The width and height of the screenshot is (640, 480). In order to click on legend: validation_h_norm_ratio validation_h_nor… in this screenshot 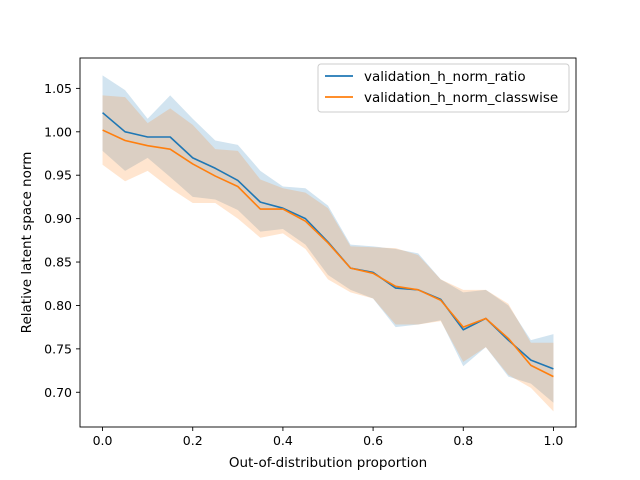, I will do `click(443, 88)`.